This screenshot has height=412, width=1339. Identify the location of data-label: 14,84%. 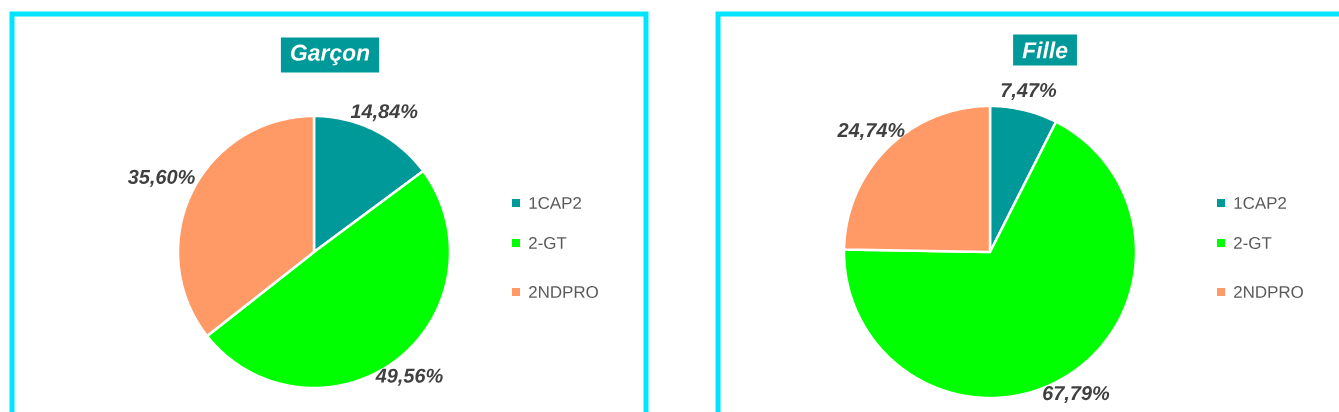
(384, 113).